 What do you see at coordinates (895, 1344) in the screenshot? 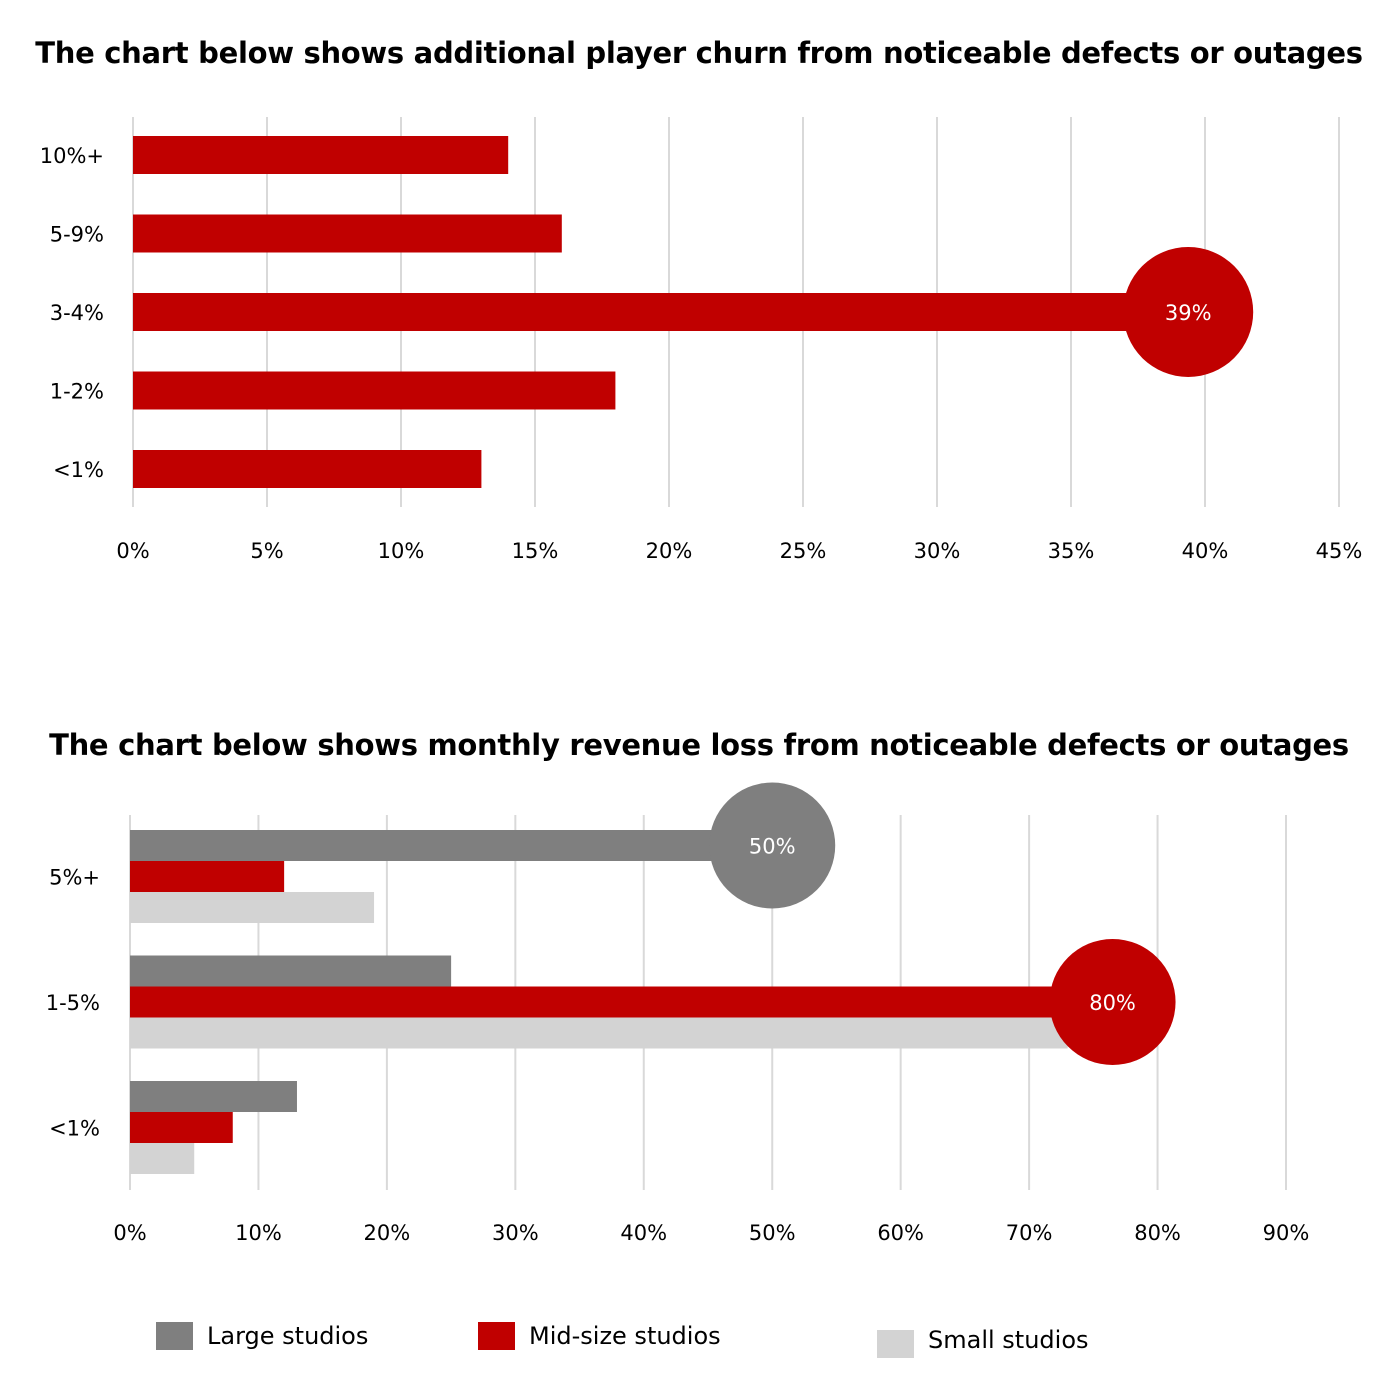
I see `legend-swatch-small` at bounding box center [895, 1344].